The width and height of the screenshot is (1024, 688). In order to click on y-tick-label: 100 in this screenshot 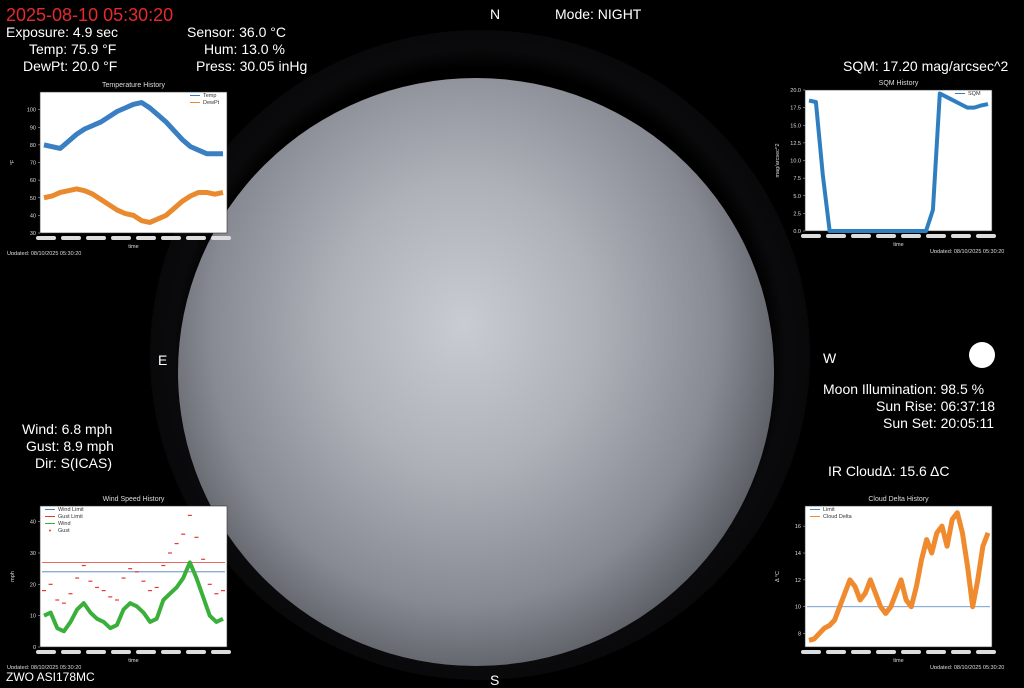, I will do `click(31, 111)`.